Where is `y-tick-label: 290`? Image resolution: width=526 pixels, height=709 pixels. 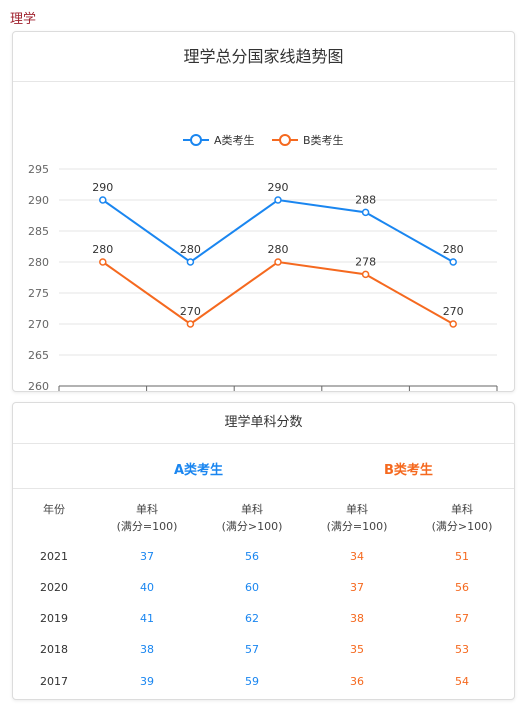
y-tick-label: 290 is located at coordinates (38, 200).